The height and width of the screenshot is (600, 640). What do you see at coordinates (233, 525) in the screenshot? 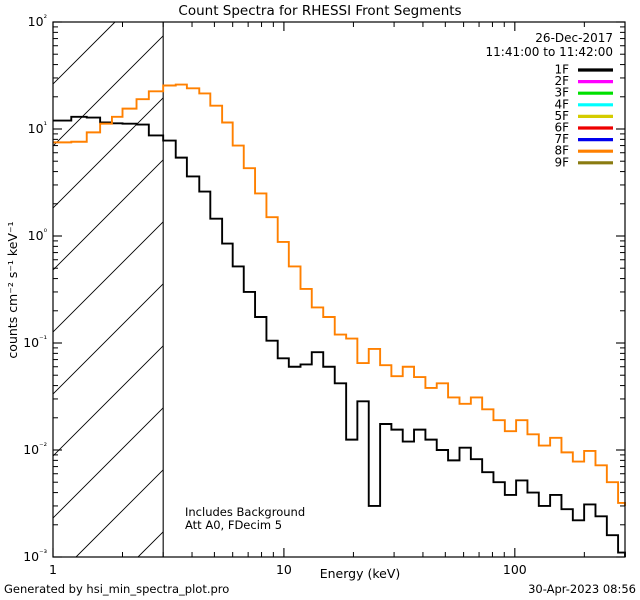
I see `annotation-attenuator-state: Att A0, FDecim 5` at bounding box center [233, 525].